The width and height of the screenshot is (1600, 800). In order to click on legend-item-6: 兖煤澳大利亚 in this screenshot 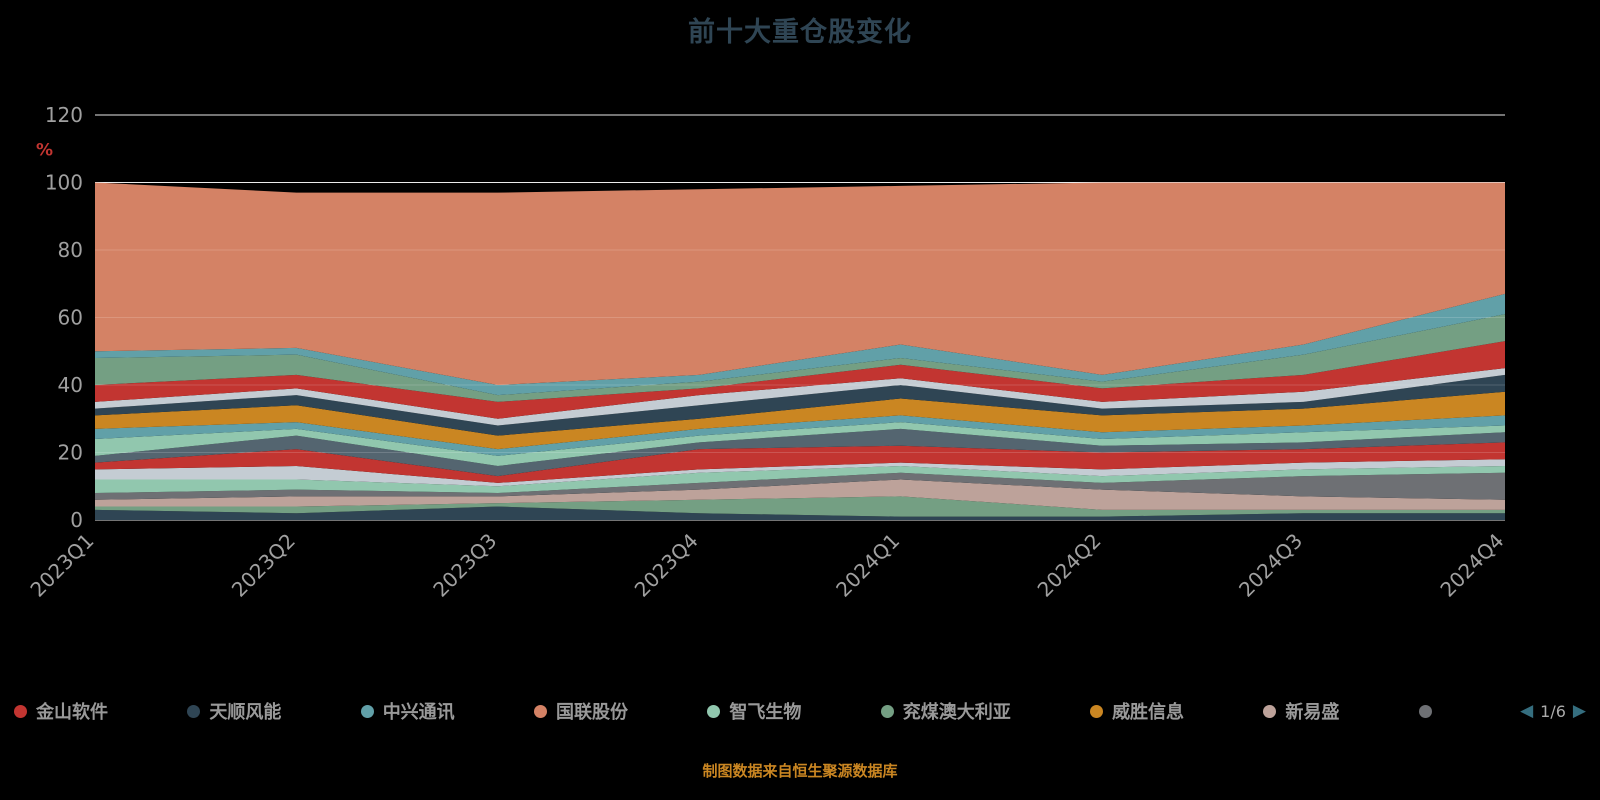, I will do `click(945, 711)`.